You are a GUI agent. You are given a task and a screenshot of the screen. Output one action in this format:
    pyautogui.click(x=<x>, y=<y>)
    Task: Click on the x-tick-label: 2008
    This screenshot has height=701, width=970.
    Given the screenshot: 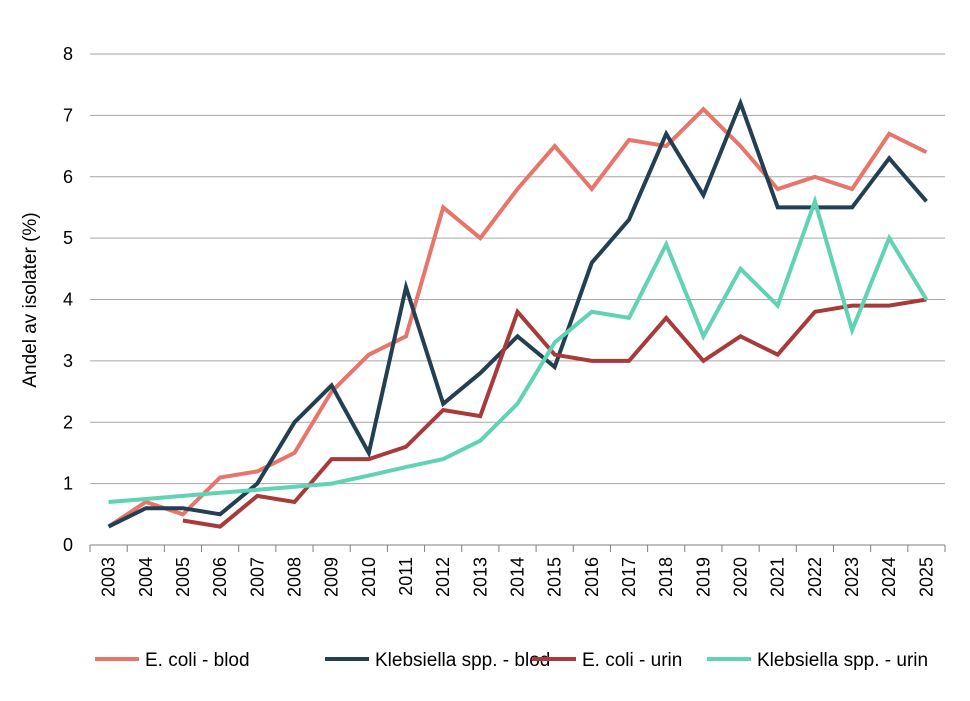 What is the action you would take?
    pyautogui.click(x=294, y=577)
    